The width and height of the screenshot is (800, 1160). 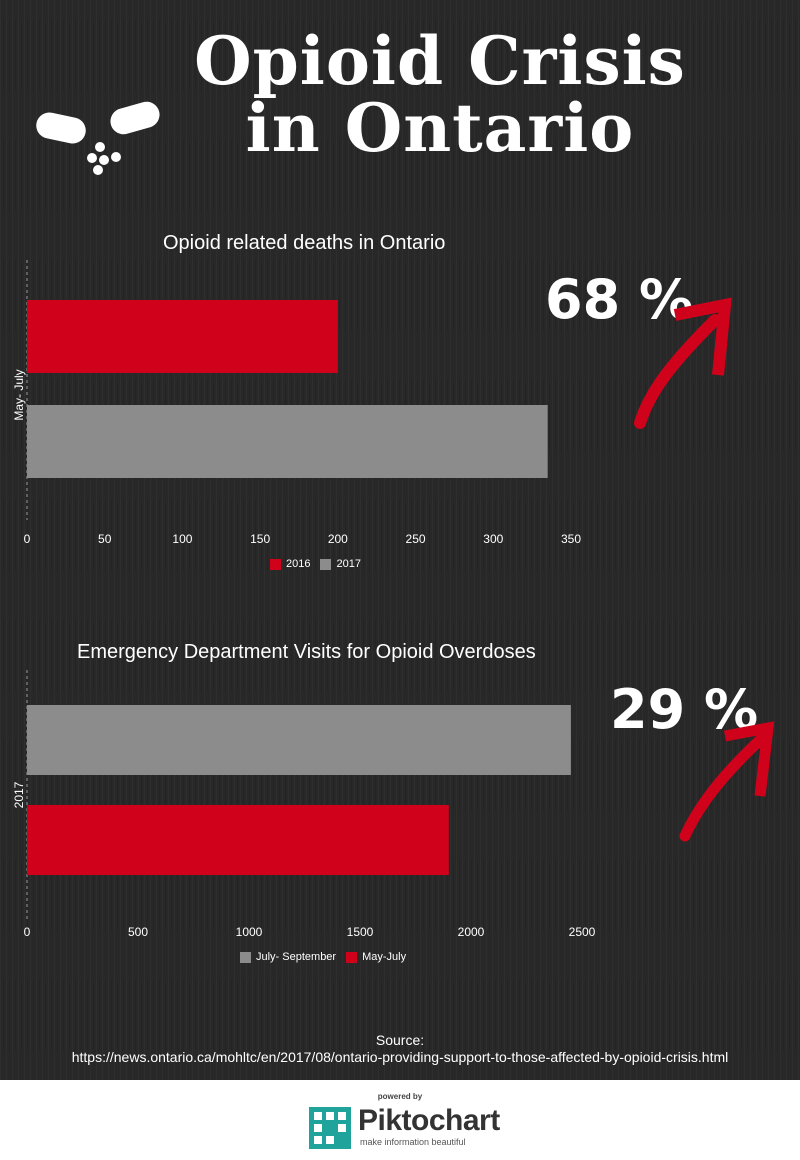 I want to click on piktochart-brand: Piktochart, so click(x=429, y=1120).